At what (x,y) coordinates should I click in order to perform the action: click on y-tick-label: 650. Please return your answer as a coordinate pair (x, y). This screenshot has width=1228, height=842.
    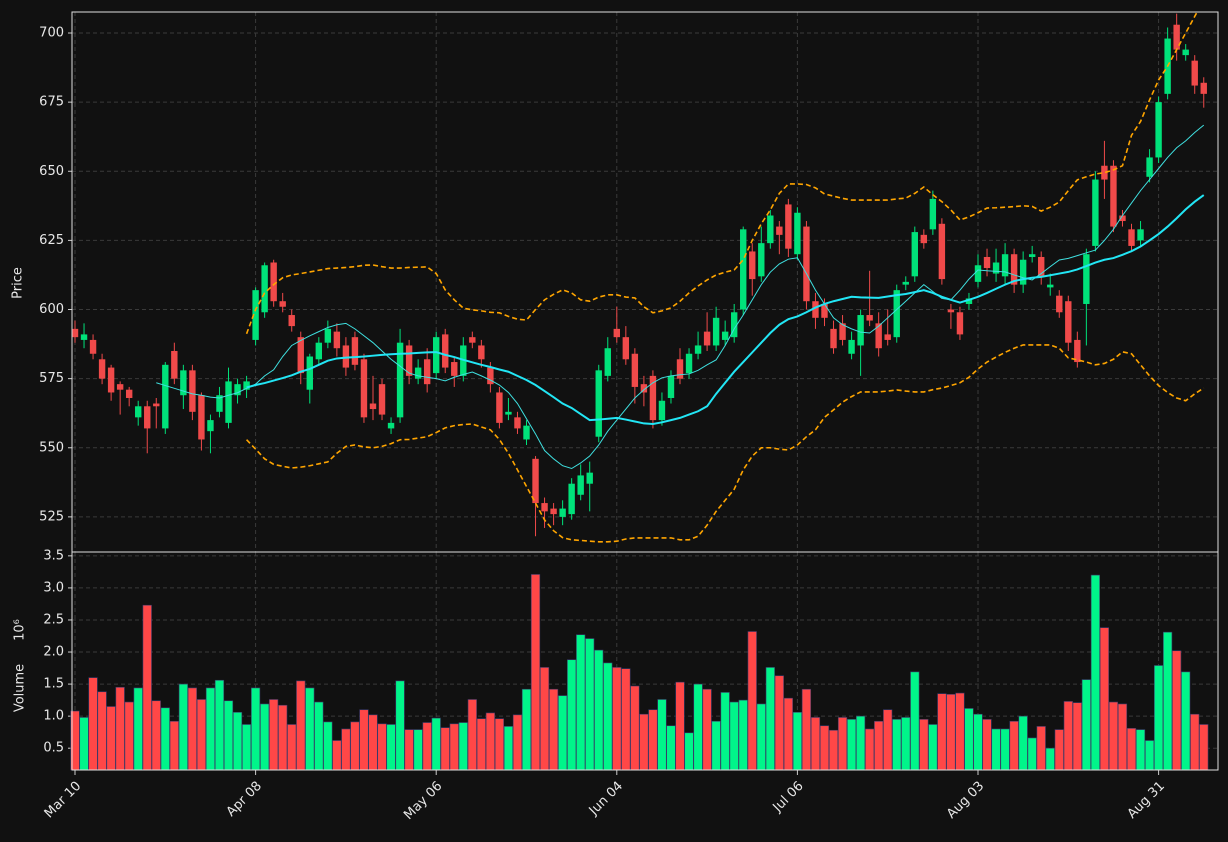
    Looking at the image, I should click on (51, 171).